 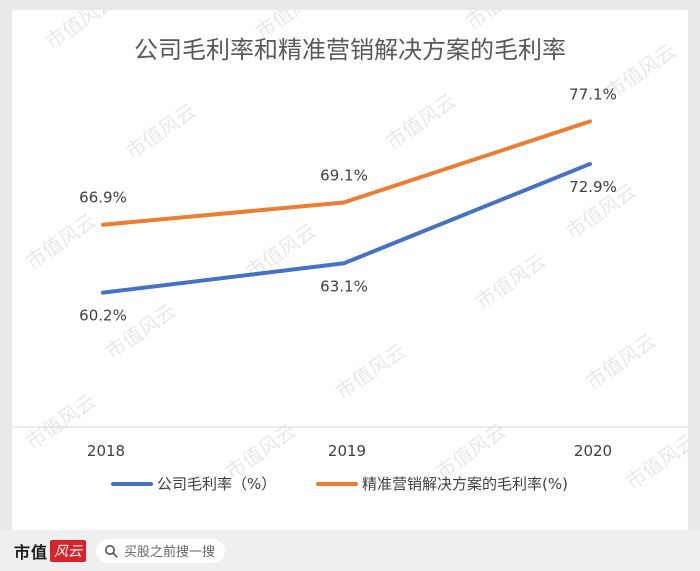 I want to click on data-label: 72.9%, so click(x=593, y=187).